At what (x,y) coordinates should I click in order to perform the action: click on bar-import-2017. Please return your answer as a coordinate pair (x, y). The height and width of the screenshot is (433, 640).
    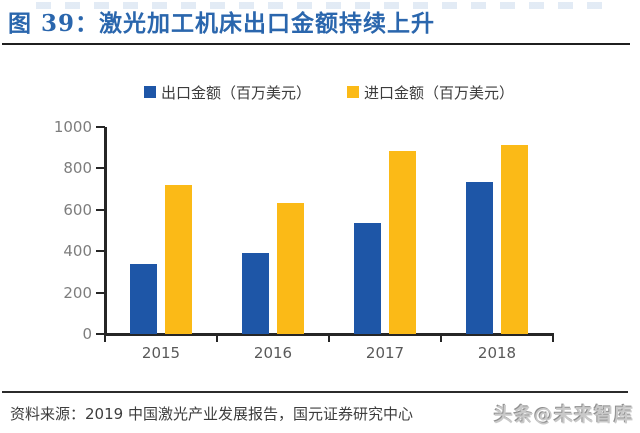
    Looking at the image, I should click on (402, 242).